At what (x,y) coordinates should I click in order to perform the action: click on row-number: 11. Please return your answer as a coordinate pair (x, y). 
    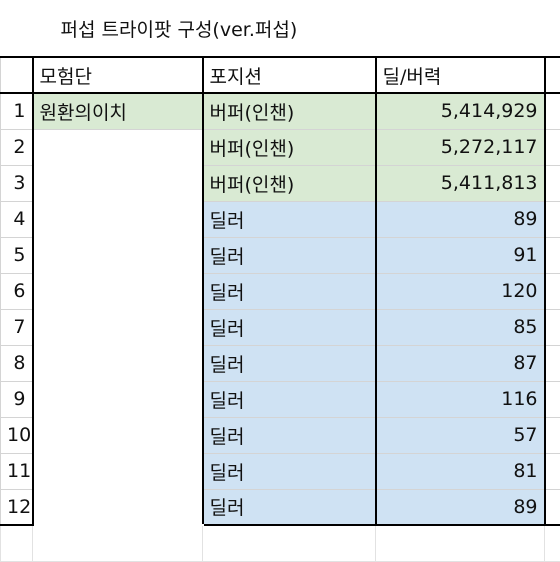
    Looking at the image, I should click on (17, 471).